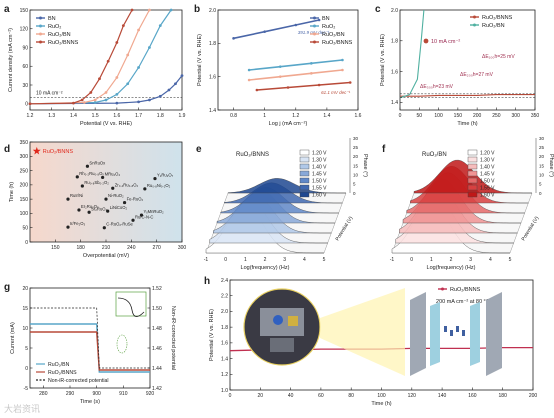 This screenshot has height=418, width=554. Describe the element at coordinates (106, 192) in the screenshot. I see `plot-background` at that location.